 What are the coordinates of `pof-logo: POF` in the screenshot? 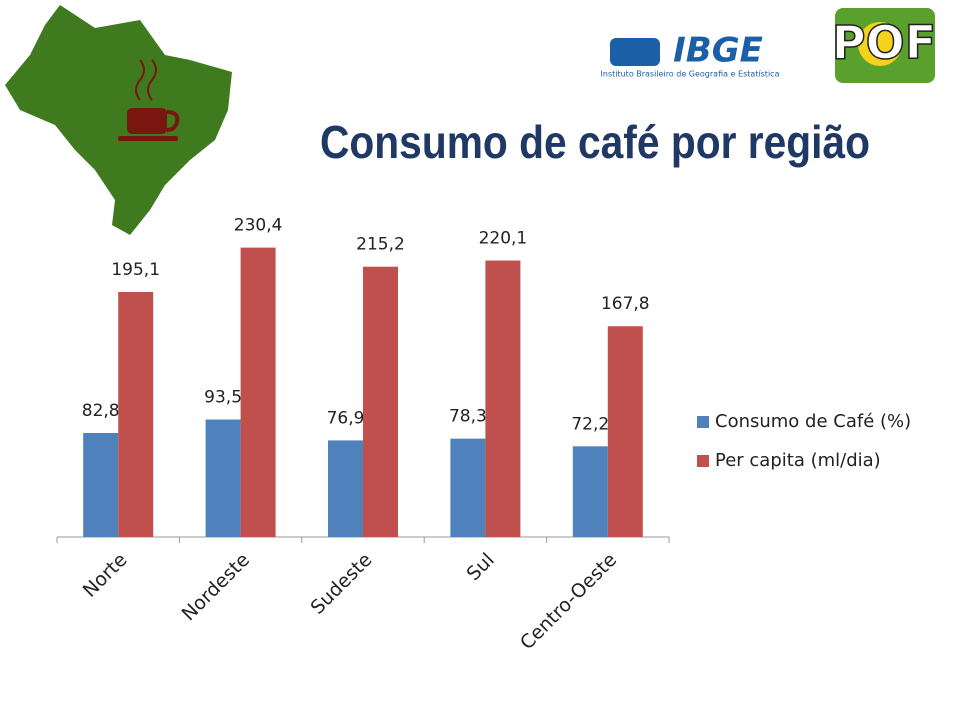 It's located at (884, 45).